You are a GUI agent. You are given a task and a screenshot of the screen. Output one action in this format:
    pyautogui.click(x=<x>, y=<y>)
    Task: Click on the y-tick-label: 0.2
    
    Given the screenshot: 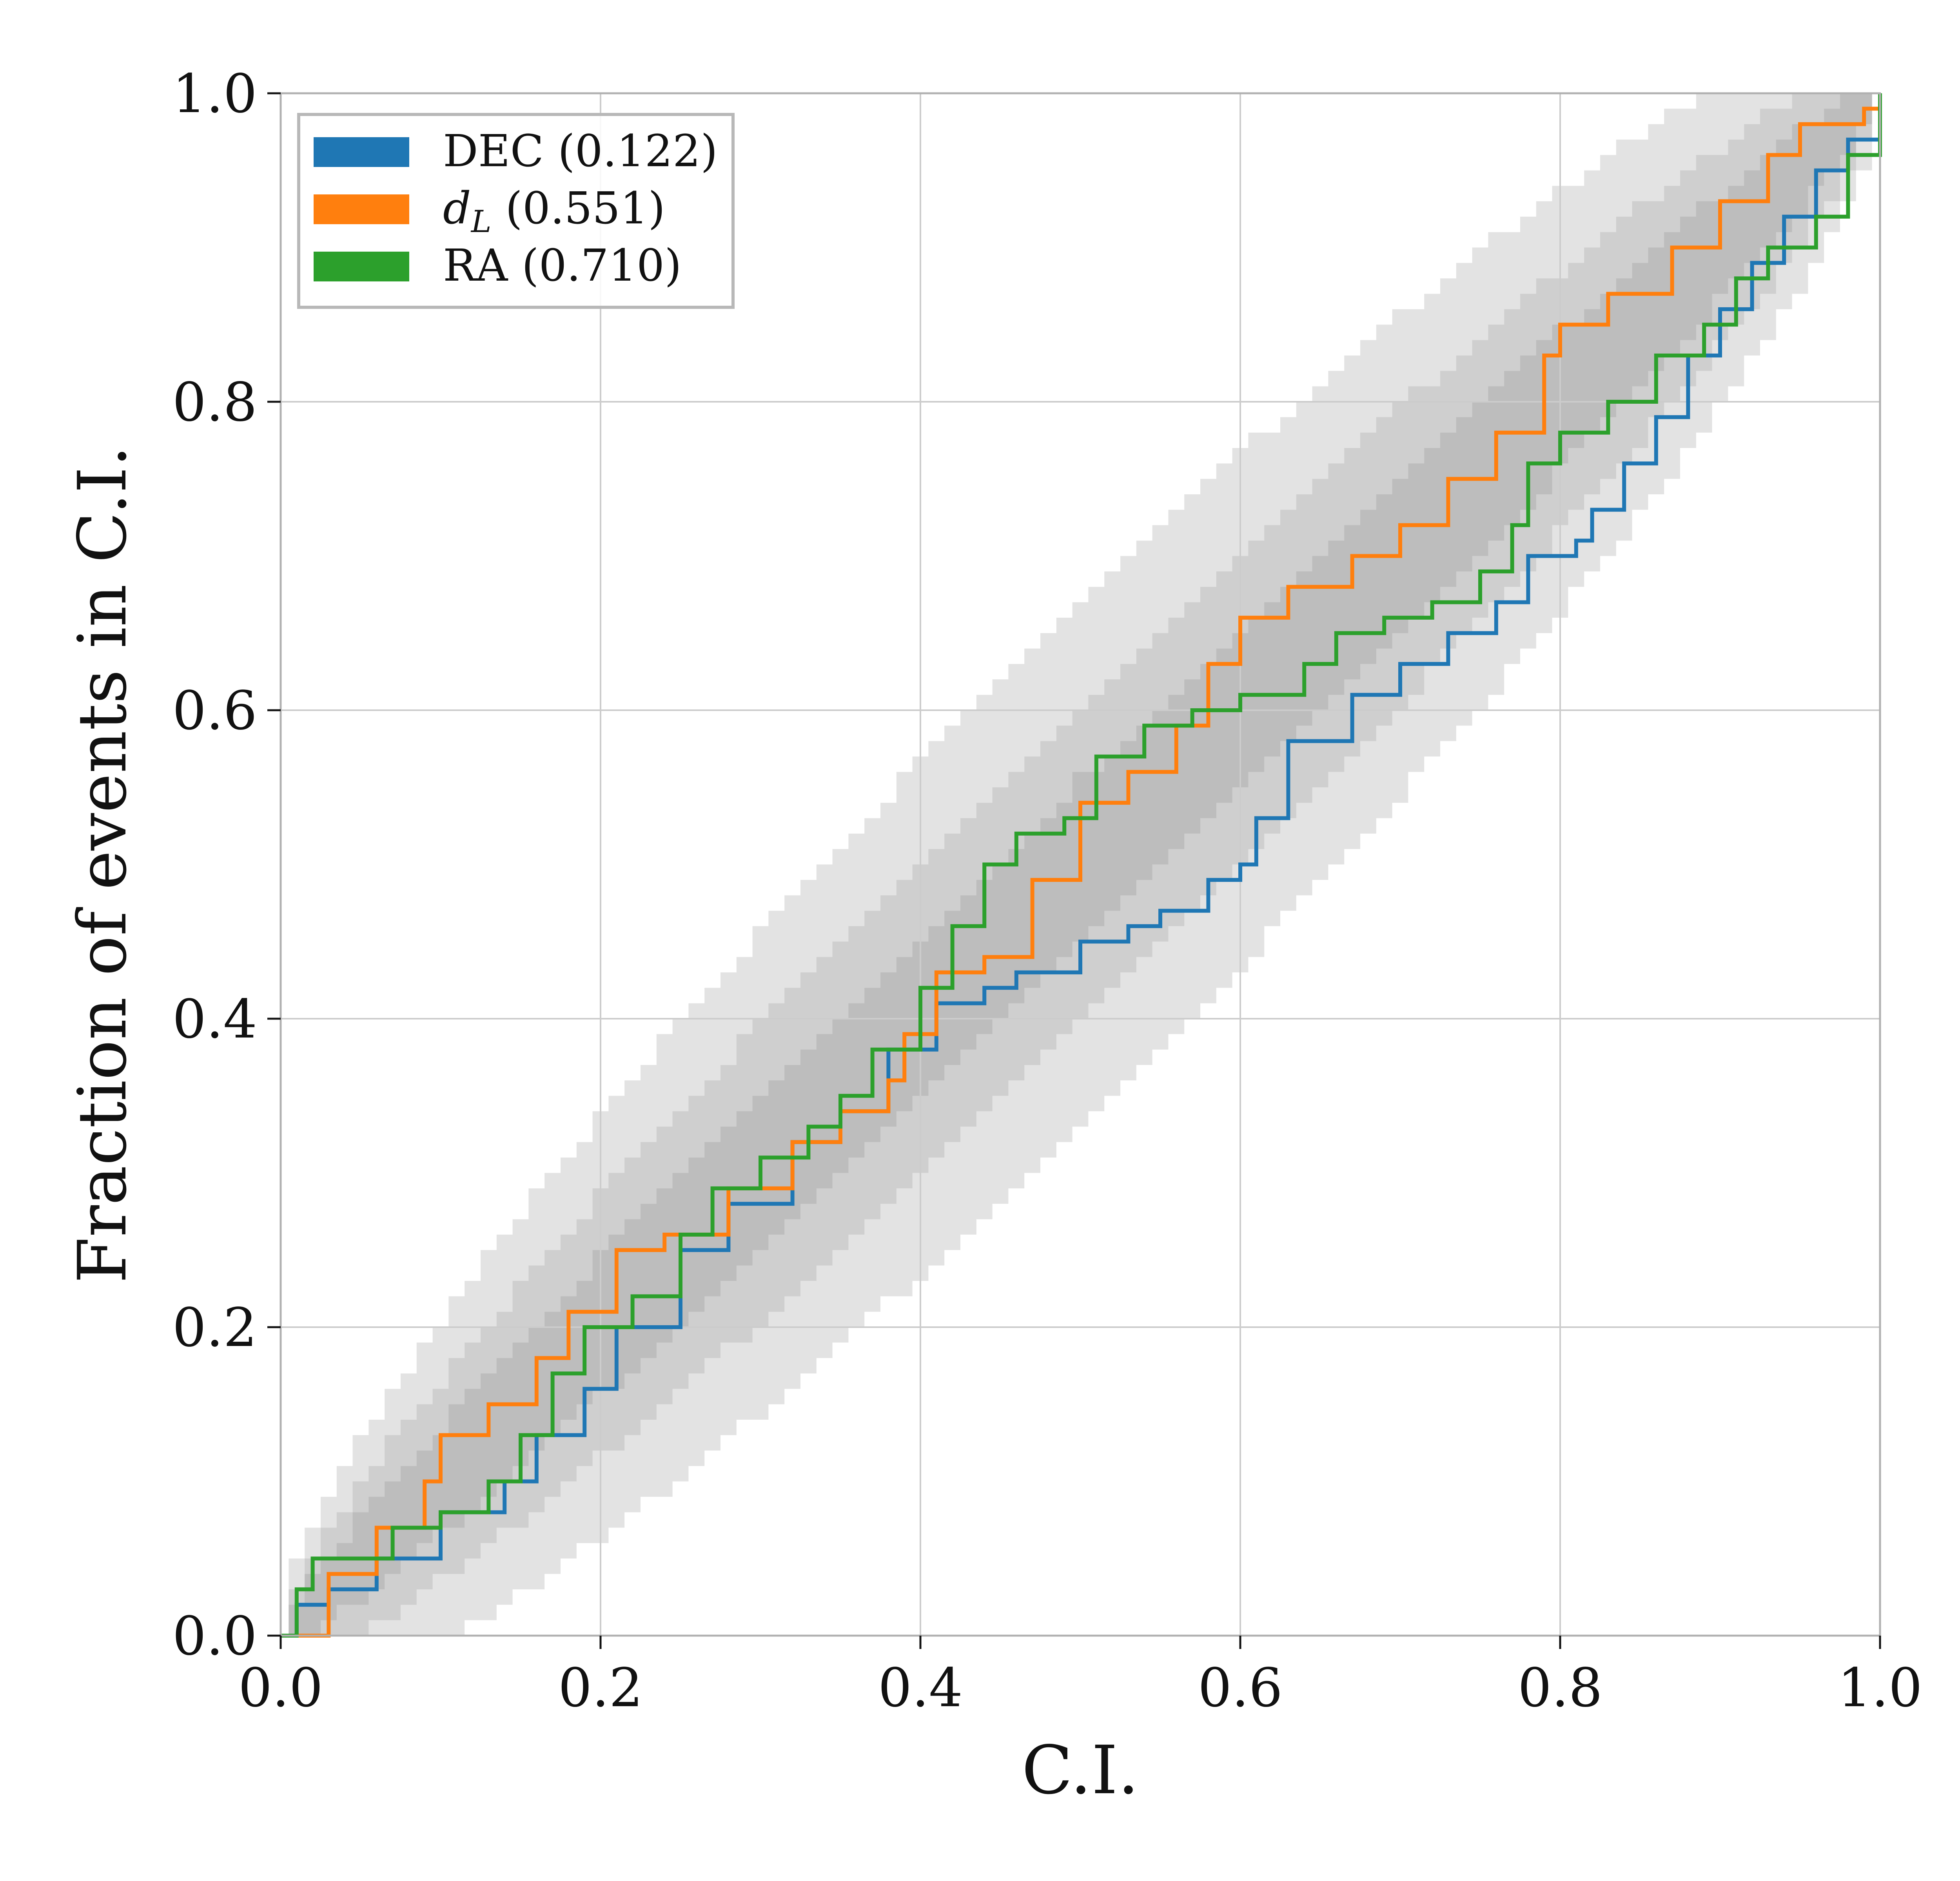 What is the action you would take?
    pyautogui.click(x=214, y=1328)
    